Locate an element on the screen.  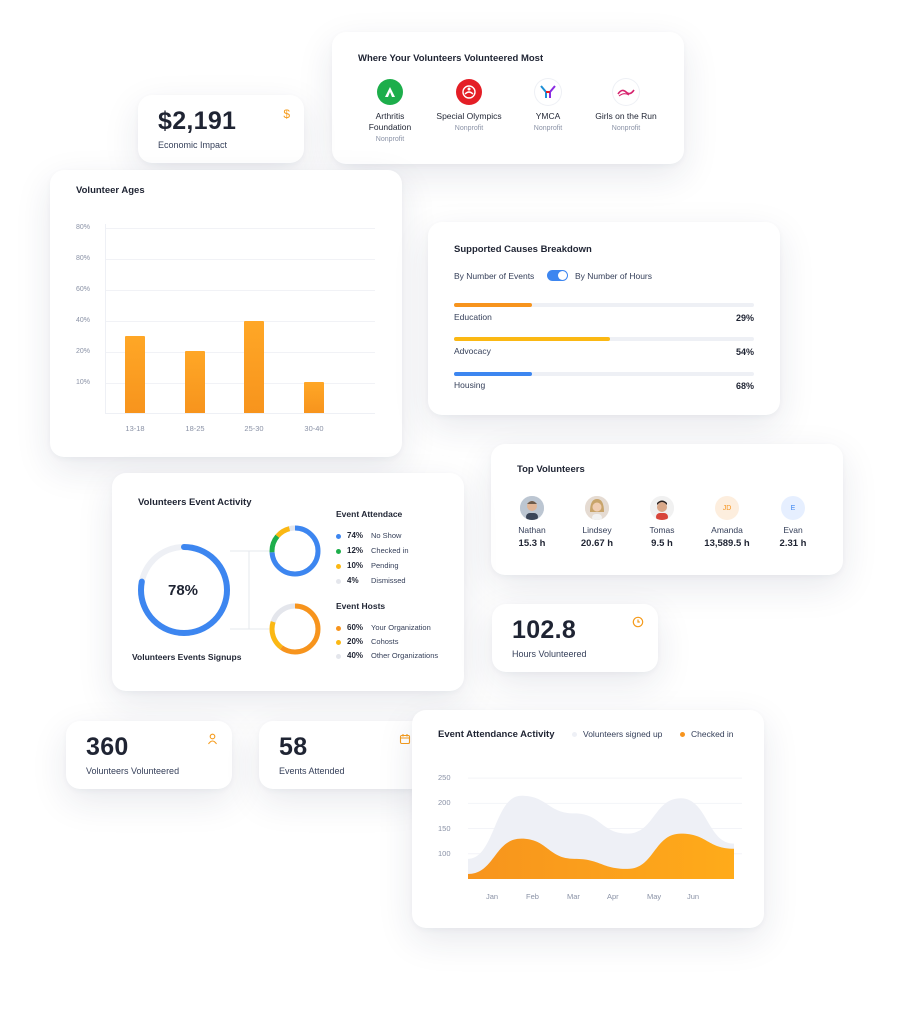
economic-impact-label: Economic Impact is located at coordinates (193, 145).